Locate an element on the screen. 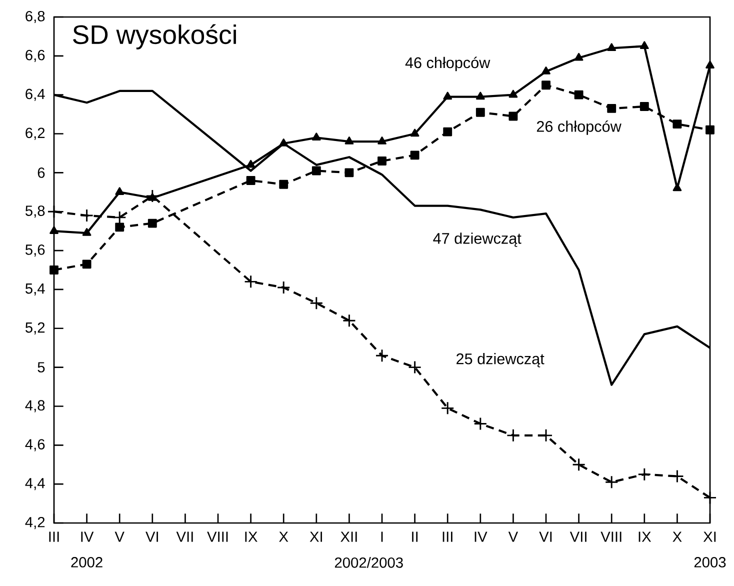  y-tick-label: 6,6 is located at coordinates (35, 56).